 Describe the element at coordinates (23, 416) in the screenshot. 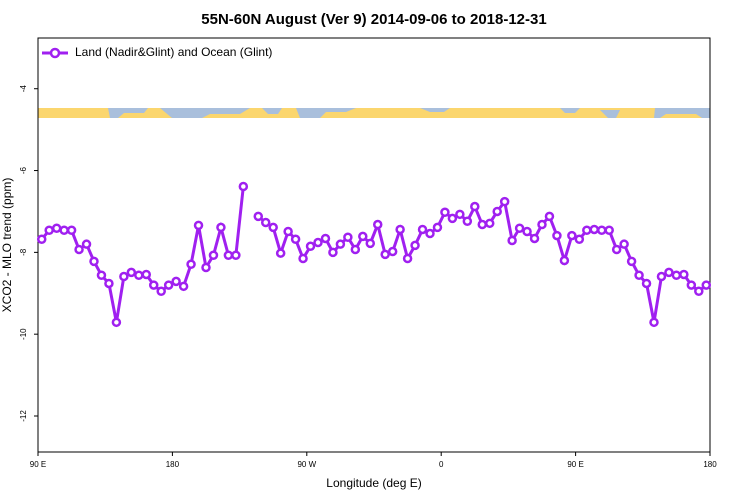

I see `y-tick-label: -12` at that location.